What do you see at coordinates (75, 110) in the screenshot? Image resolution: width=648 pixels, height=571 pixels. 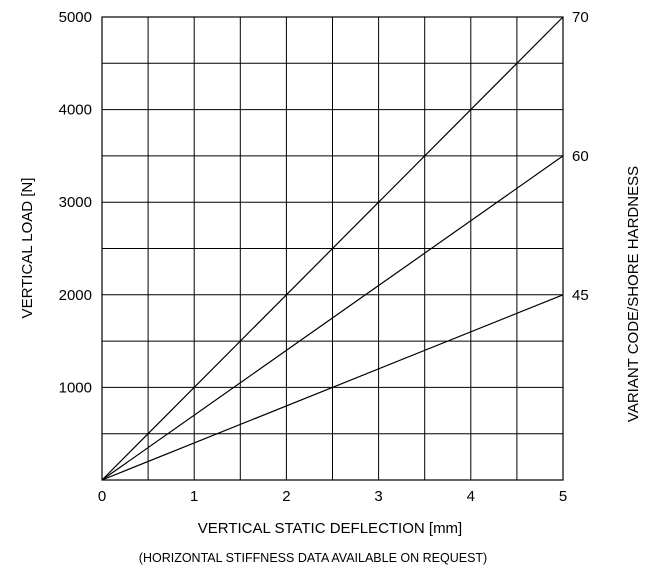 I see `y-tick-label: 4000` at bounding box center [75, 110].